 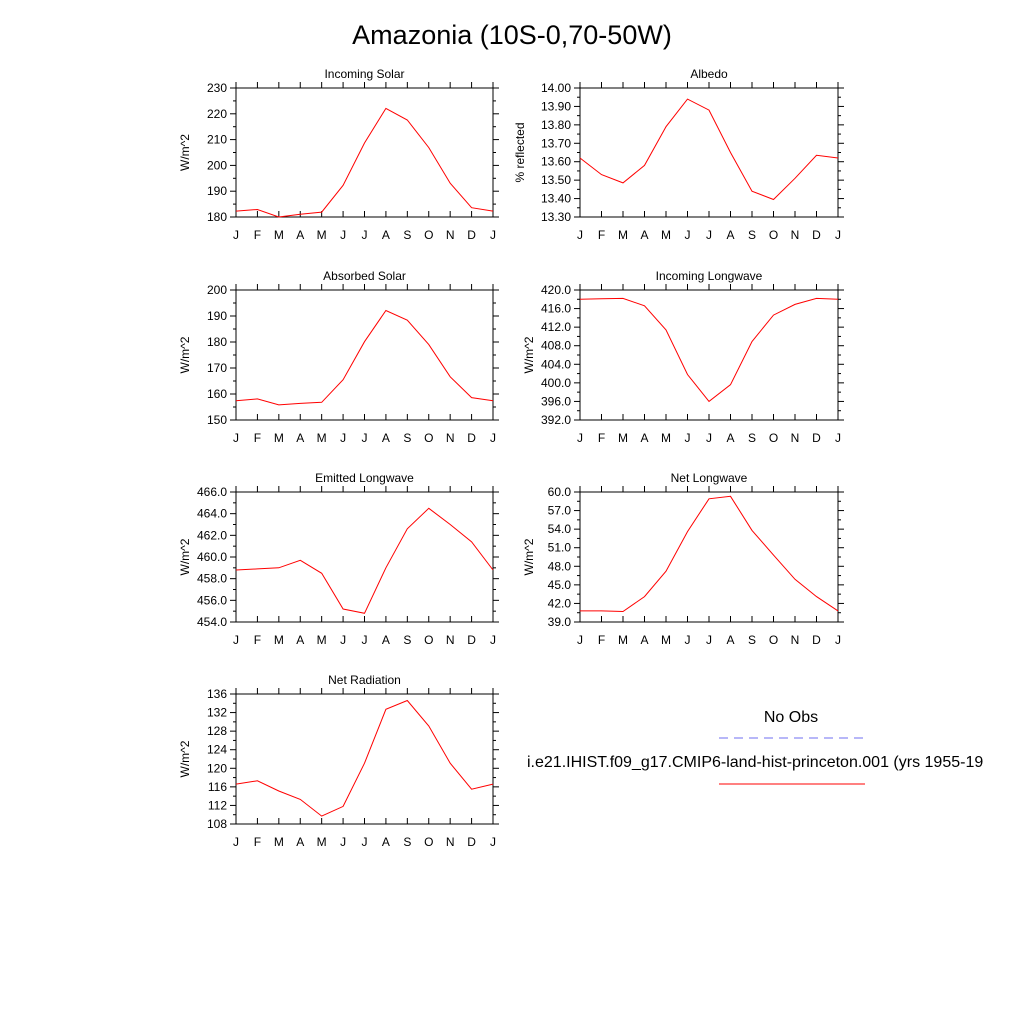 What do you see at coordinates (212, 600) in the screenshot?
I see `y-tick-label: 456.0` at bounding box center [212, 600].